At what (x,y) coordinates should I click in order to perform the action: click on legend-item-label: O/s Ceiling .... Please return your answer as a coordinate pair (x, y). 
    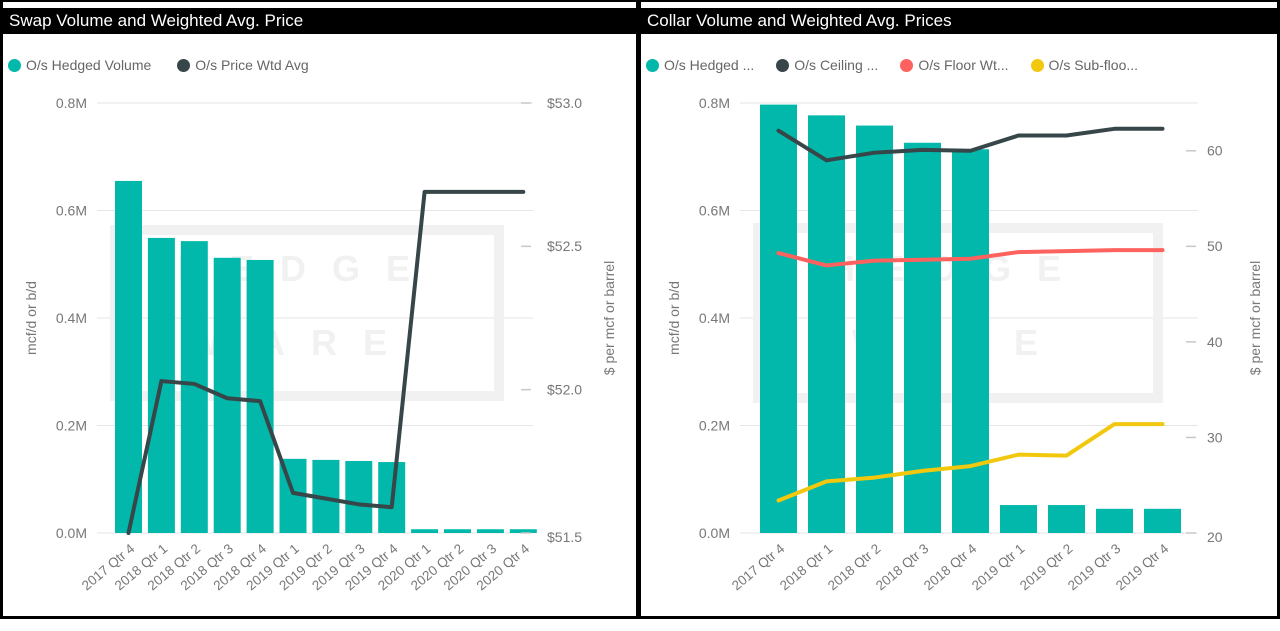
    Looking at the image, I should click on (836, 65).